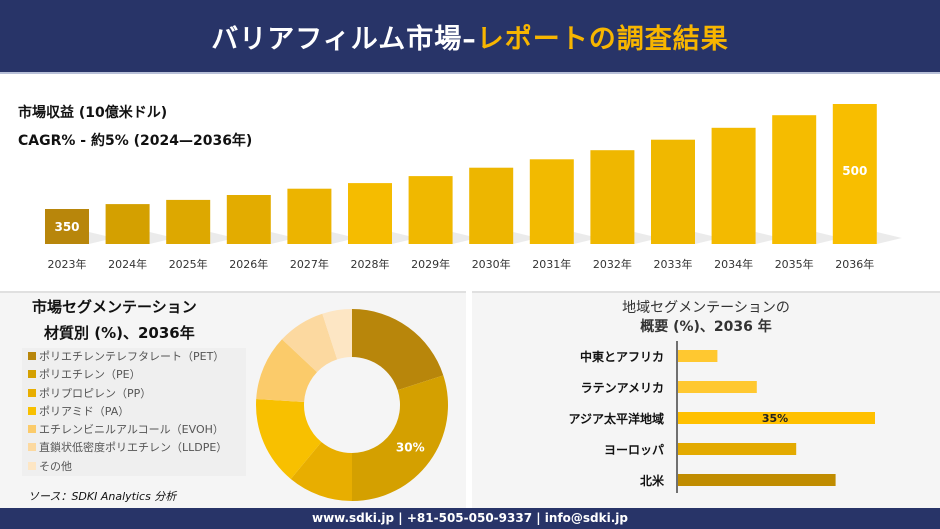 The image size is (940, 529). Describe the element at coordinates (95, 393) in the screenshot. I see `legend-label: ポリプロピレン（PP）` at that location.